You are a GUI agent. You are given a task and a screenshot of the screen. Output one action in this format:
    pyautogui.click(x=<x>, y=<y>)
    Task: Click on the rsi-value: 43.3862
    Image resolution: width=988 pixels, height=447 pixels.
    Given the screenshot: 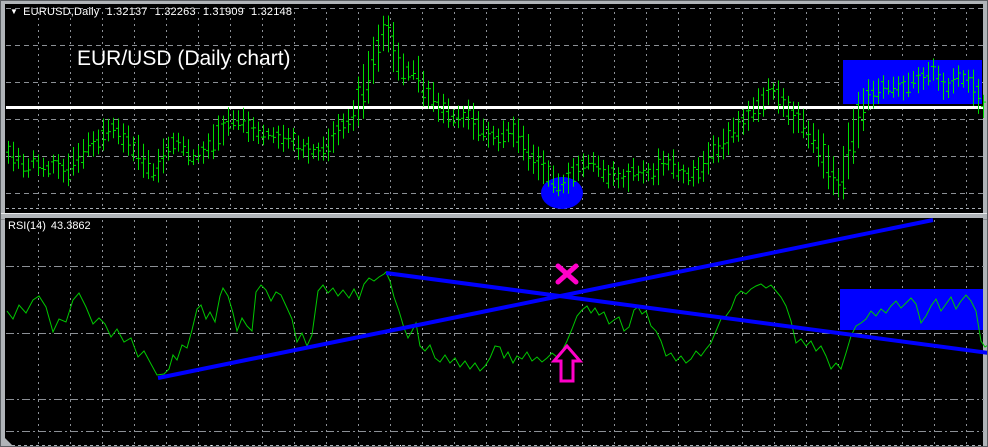 What is the action you would take?
    pyautogui.click(x=70, y=226)
    